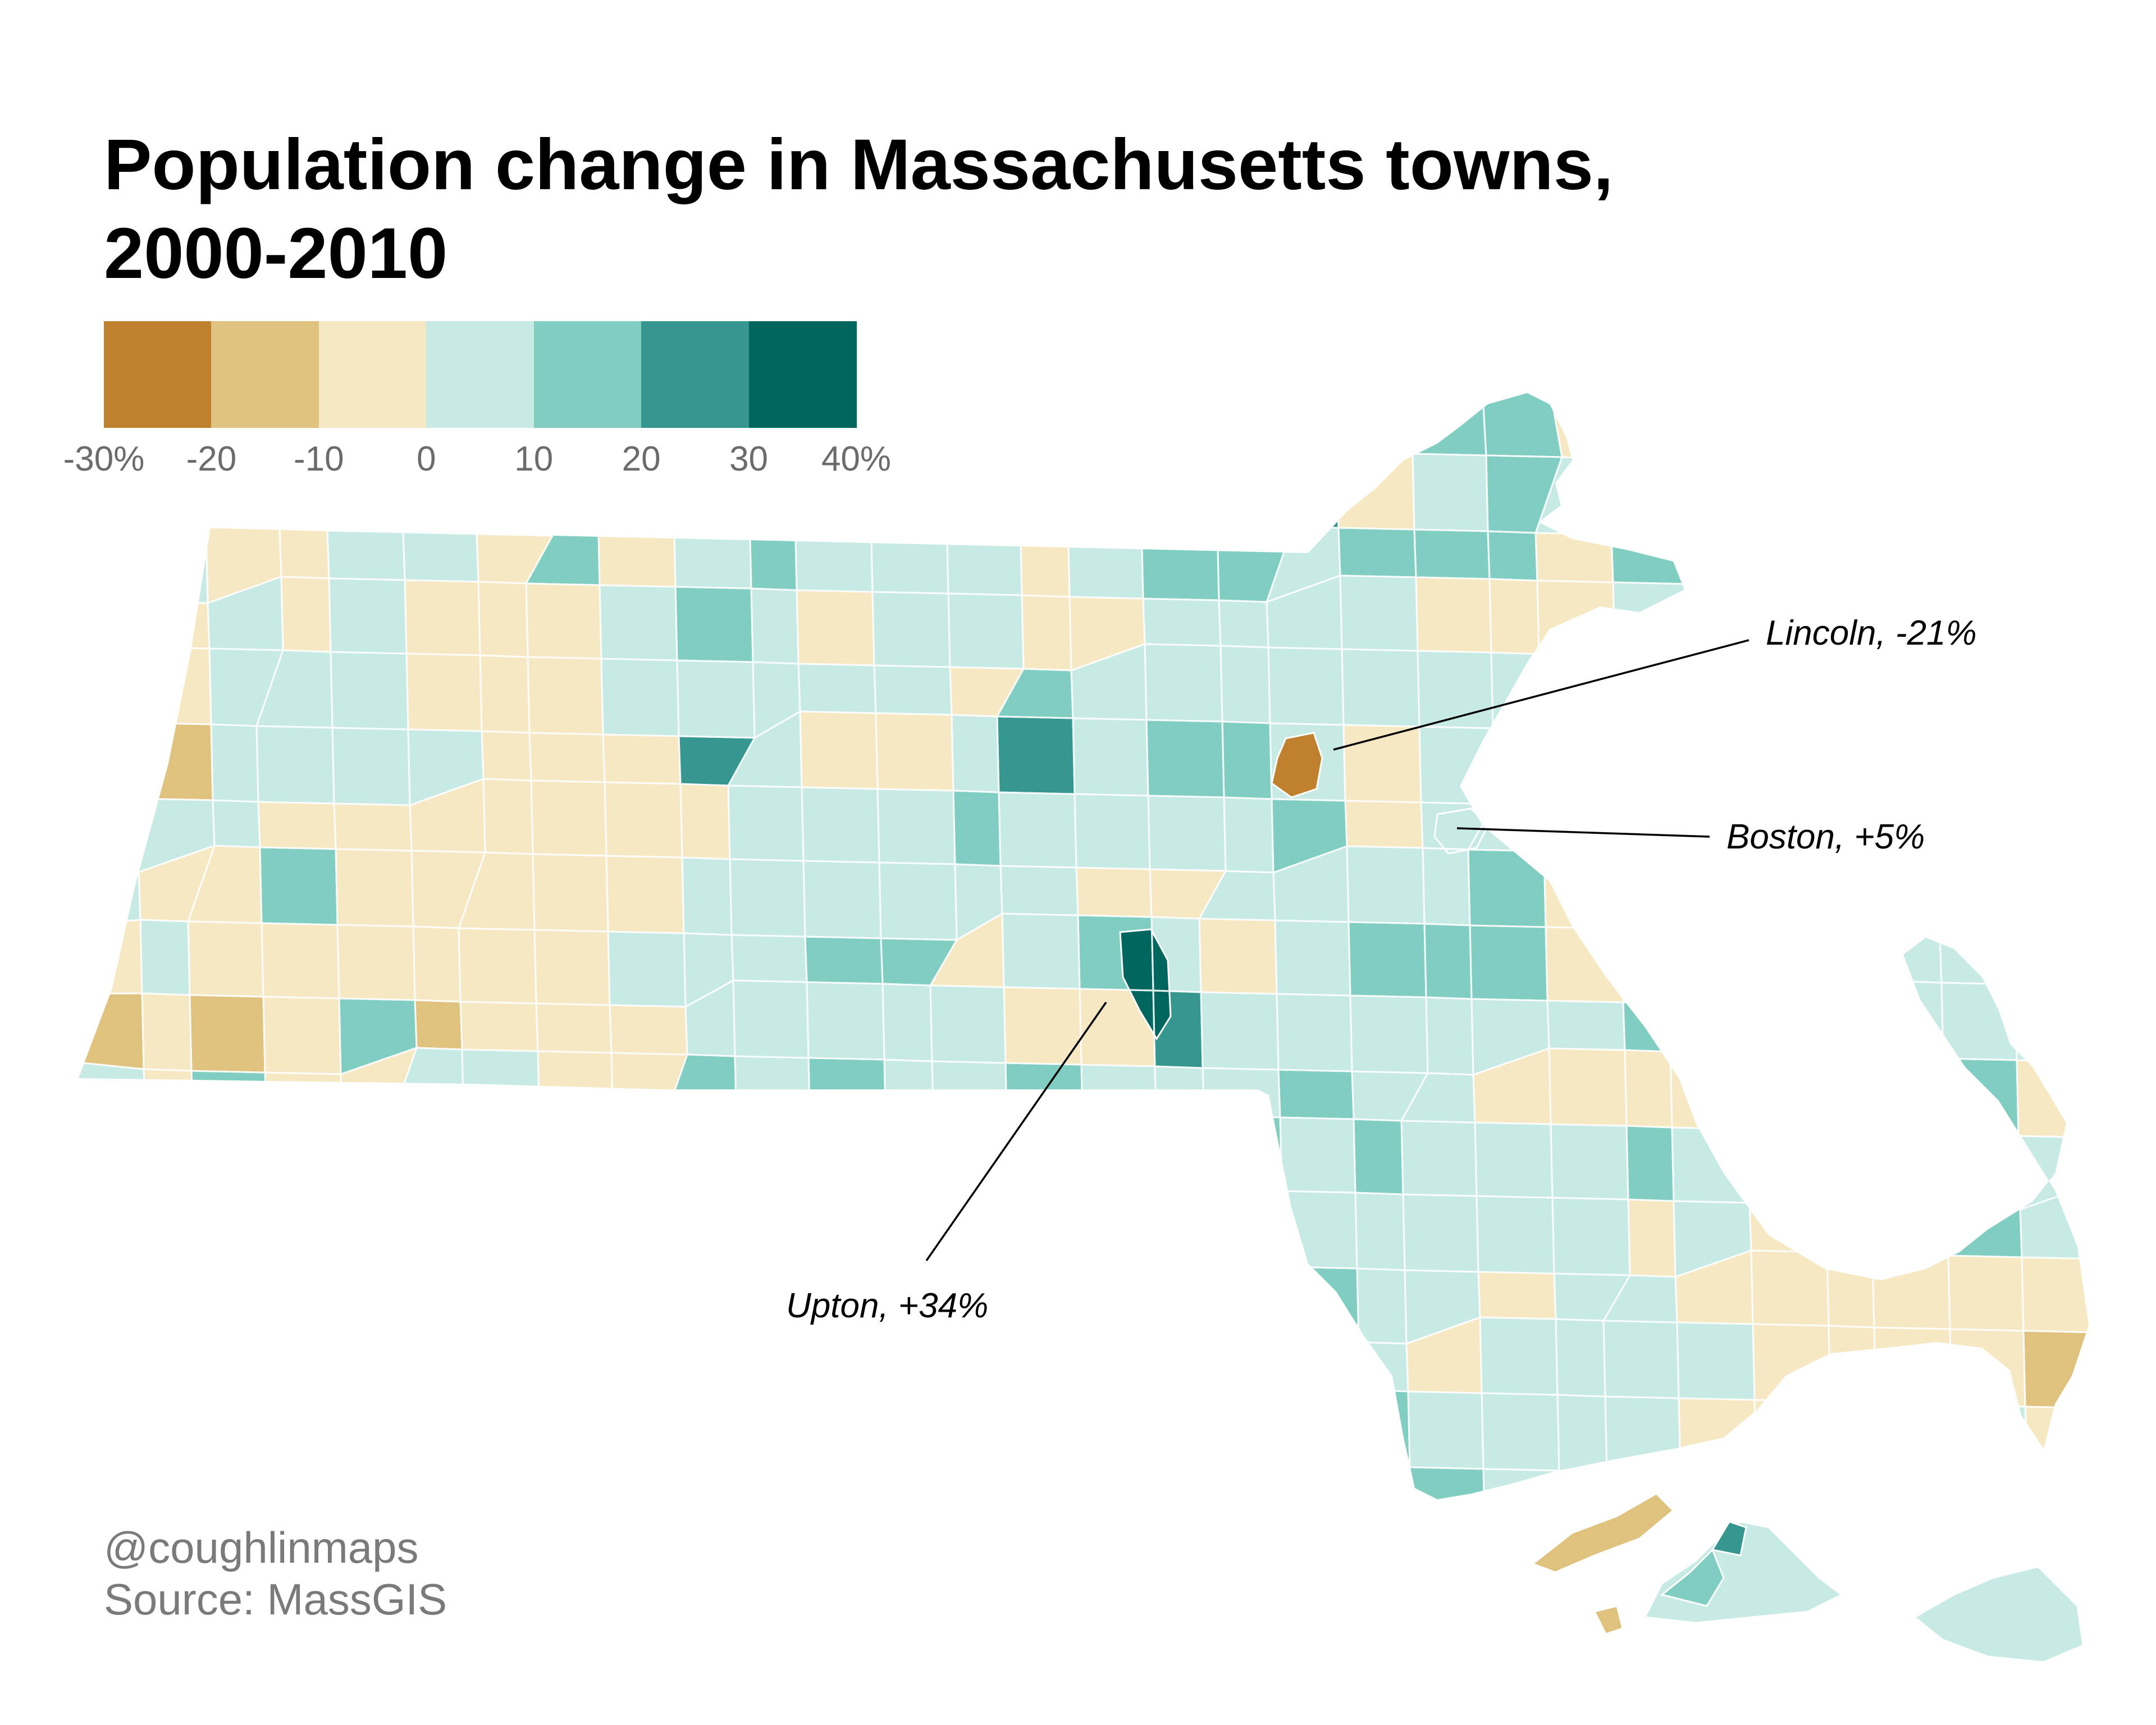  Describe the element at coordinates (1729, 1539) in the screenshot. I see `island-shape` at that location.